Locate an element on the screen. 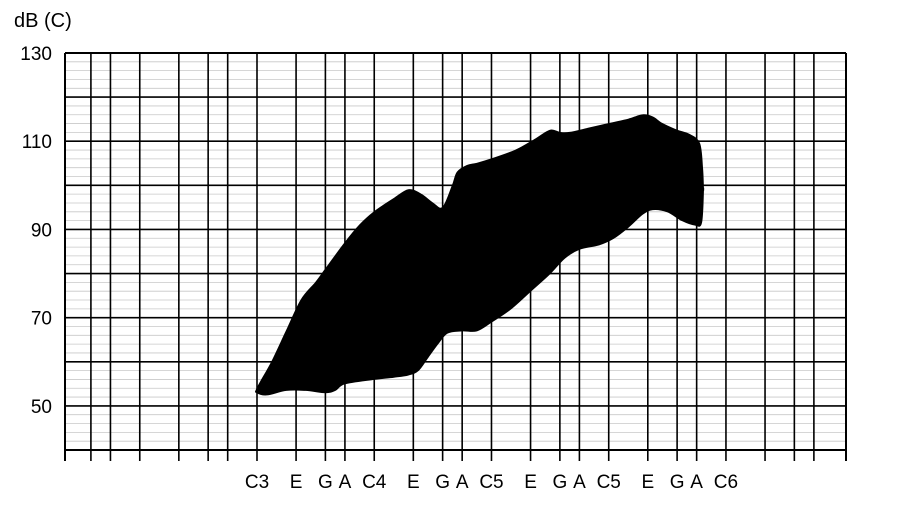 The height and width of the screenshot is (520, 904). y-tick-label: 50 is located at coordinates (41, 407).